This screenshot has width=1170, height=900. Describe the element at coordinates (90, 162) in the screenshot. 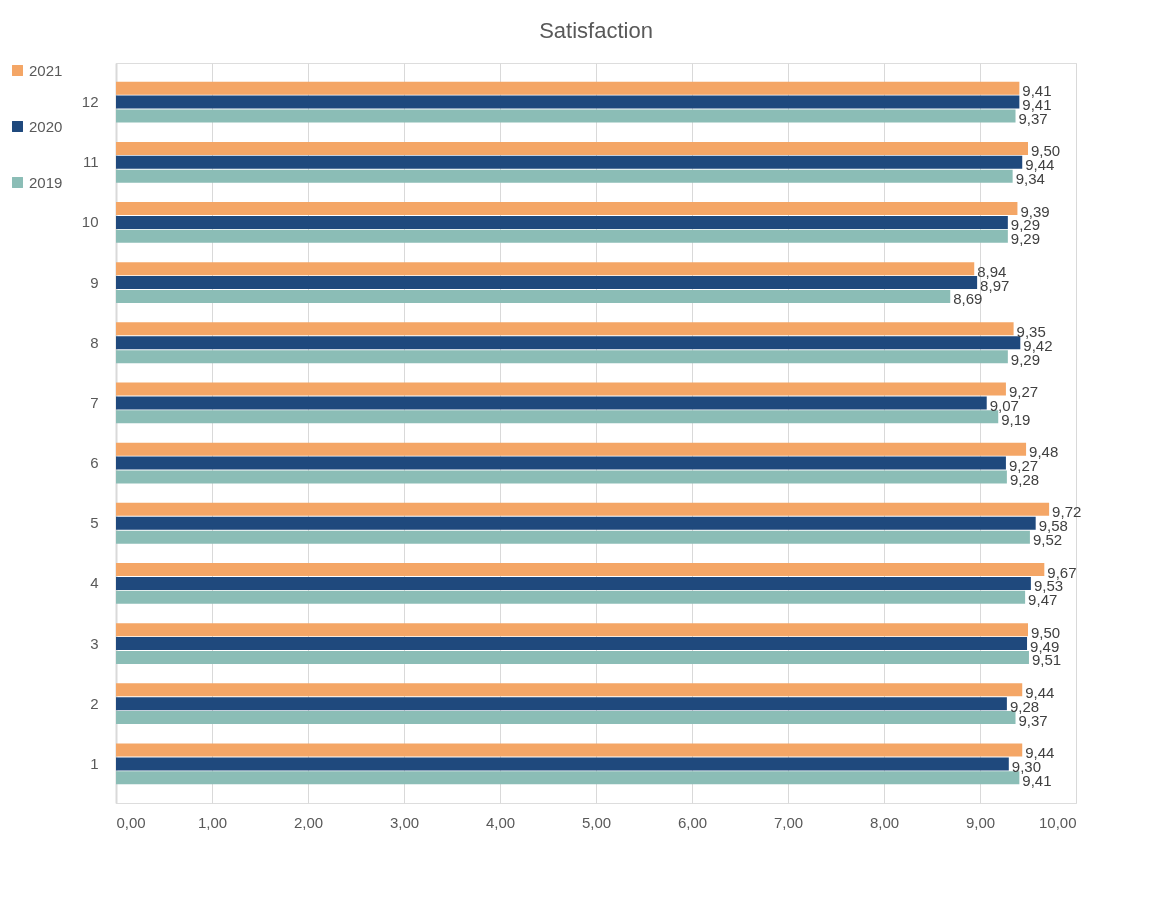

I see `y-tick-label: 11` at that location.